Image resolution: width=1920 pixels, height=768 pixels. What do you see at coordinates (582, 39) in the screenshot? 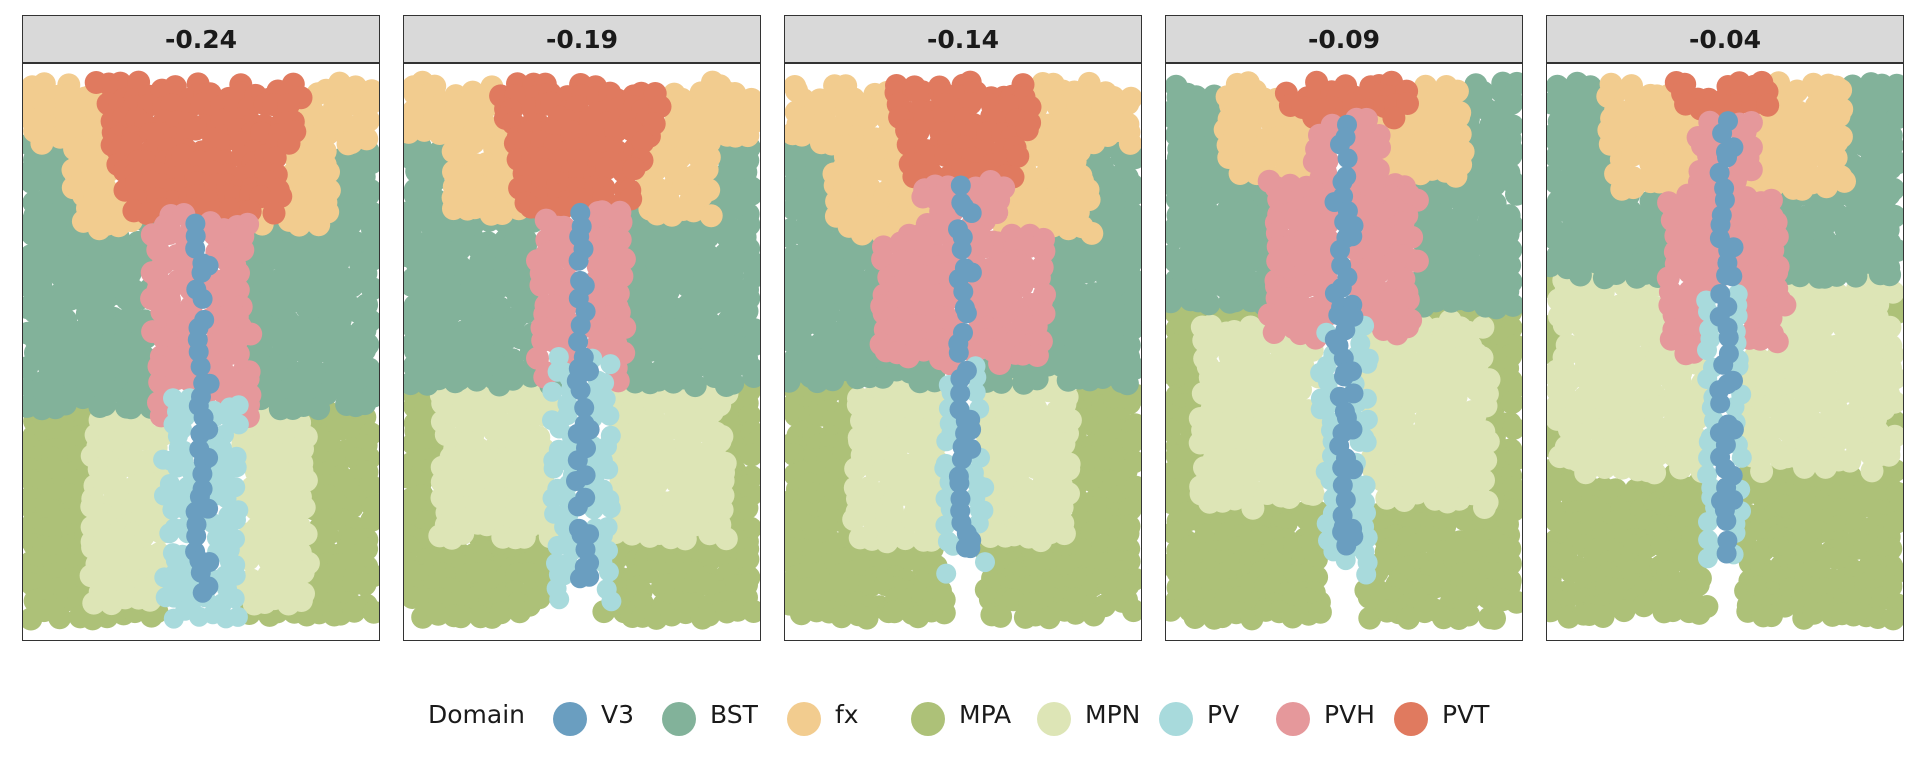
I see `facet-strip: -0.19` at bounding box center [582, 39].